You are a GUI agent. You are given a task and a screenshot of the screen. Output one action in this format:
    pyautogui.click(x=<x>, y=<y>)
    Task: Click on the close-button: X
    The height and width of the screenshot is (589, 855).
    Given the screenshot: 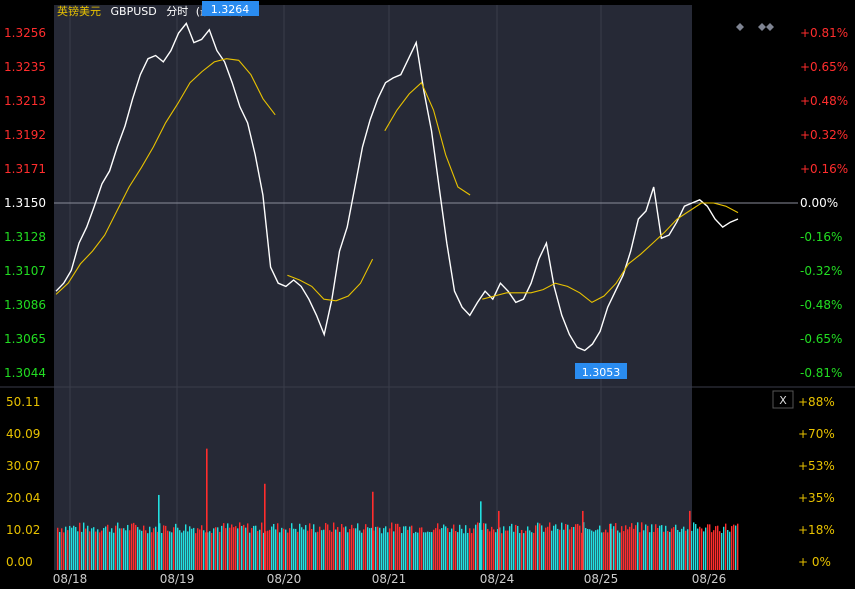 What is the action you would take?
    pyautogui.click(x=783, y=399)
    